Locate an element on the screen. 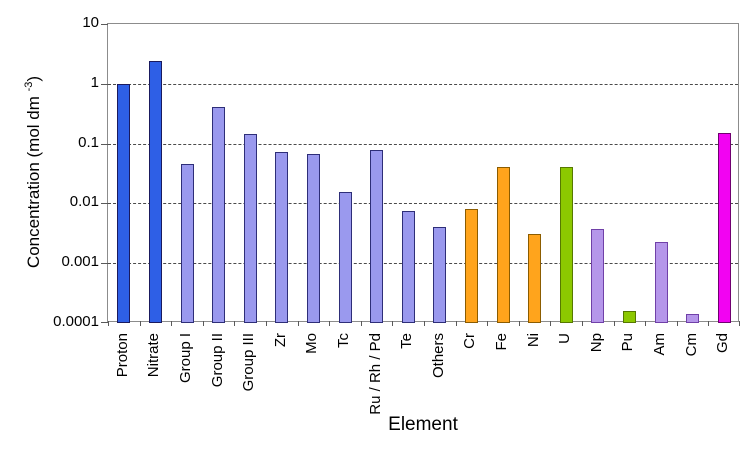 The height and width of the screenshot is (458, 750). x-tick-label: Pu is located at coordinates (628, 342).